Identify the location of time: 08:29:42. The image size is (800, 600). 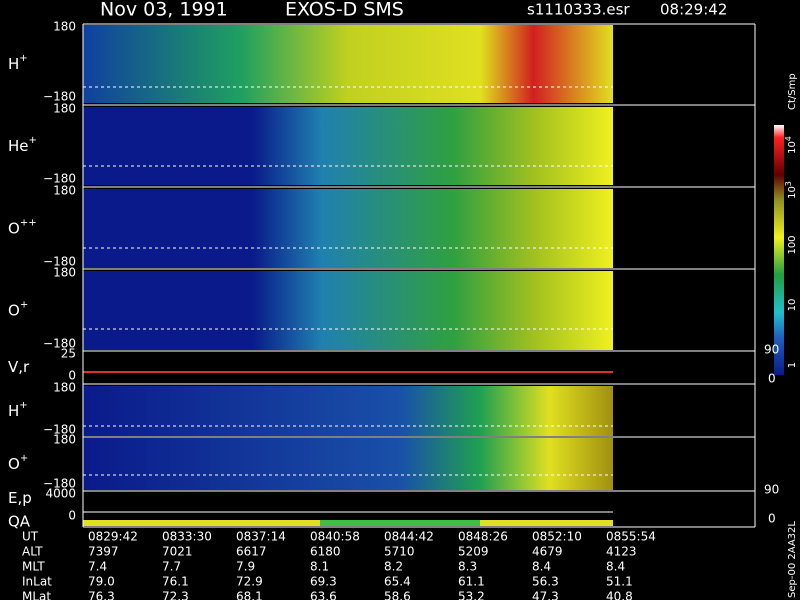
(693, 10).